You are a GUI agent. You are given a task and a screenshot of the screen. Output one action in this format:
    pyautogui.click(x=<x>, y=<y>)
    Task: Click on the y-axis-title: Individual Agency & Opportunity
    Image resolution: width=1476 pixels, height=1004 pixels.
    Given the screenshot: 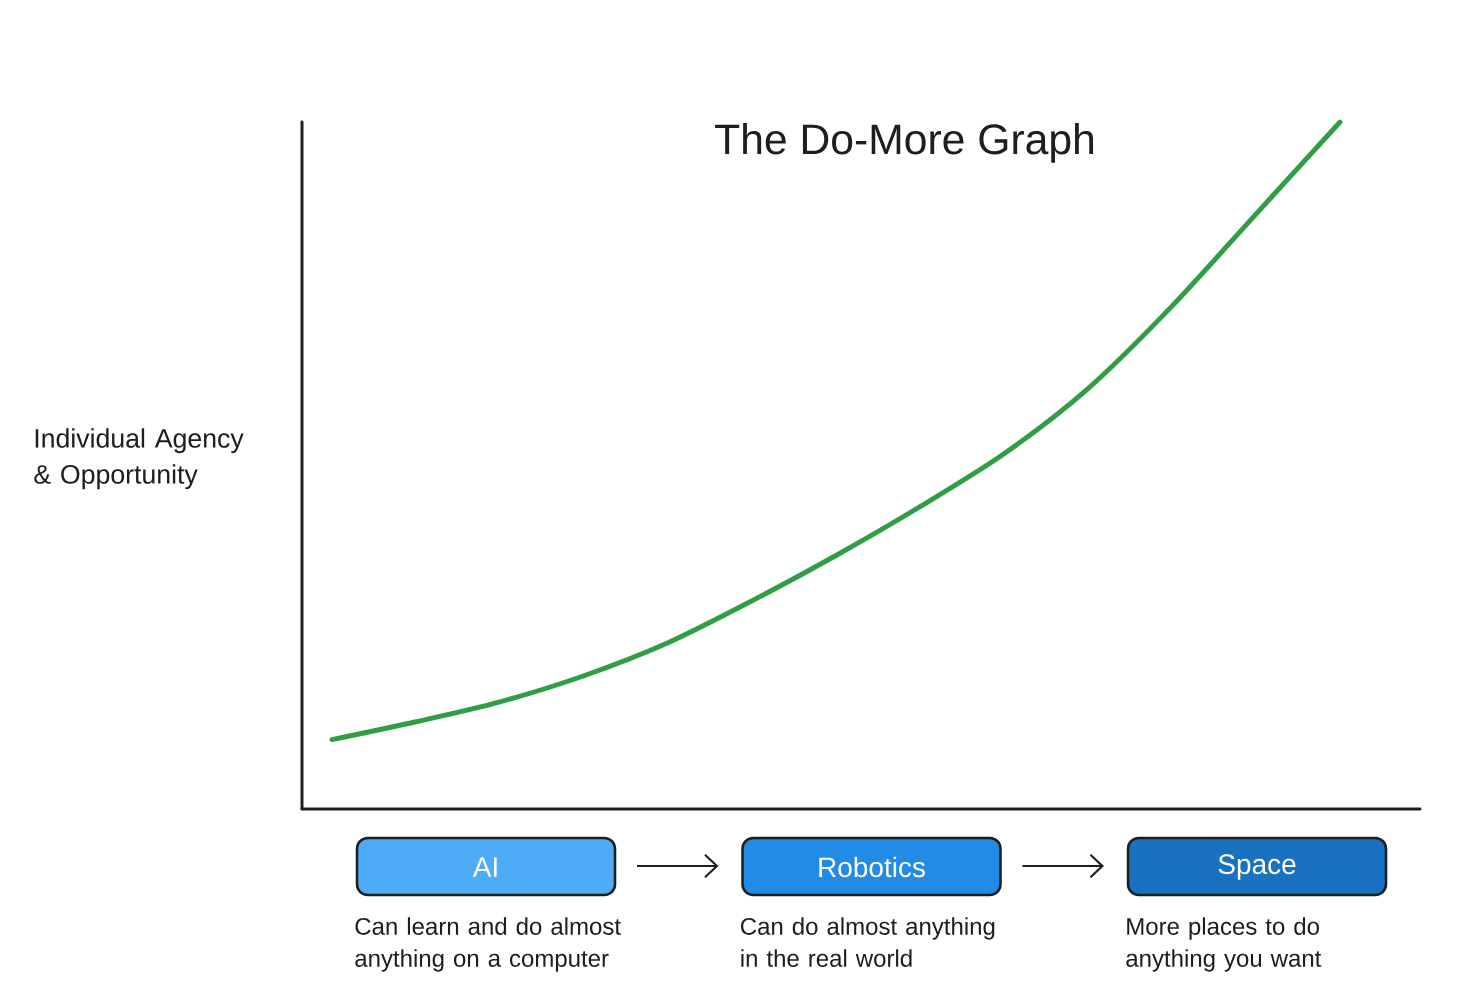 What is the action you would take?
    pyautogui.click(x=139, y=459)
    